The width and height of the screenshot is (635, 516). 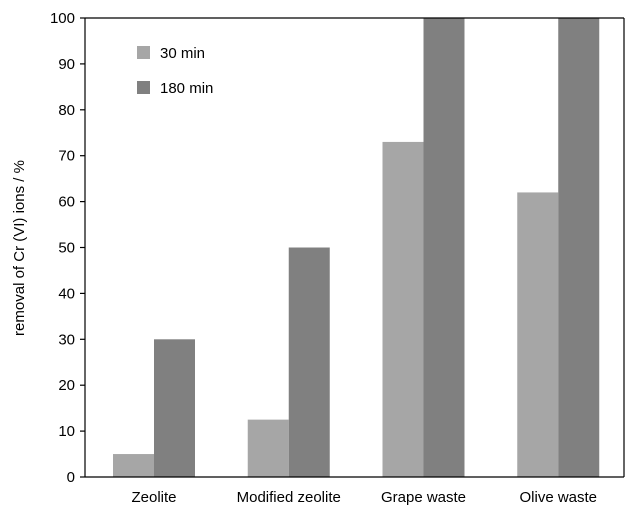 What do you see at coordinates (175, 71) in the screenshot?
I see `legend: 30 min 180 min` at bounding box center [175, 71].